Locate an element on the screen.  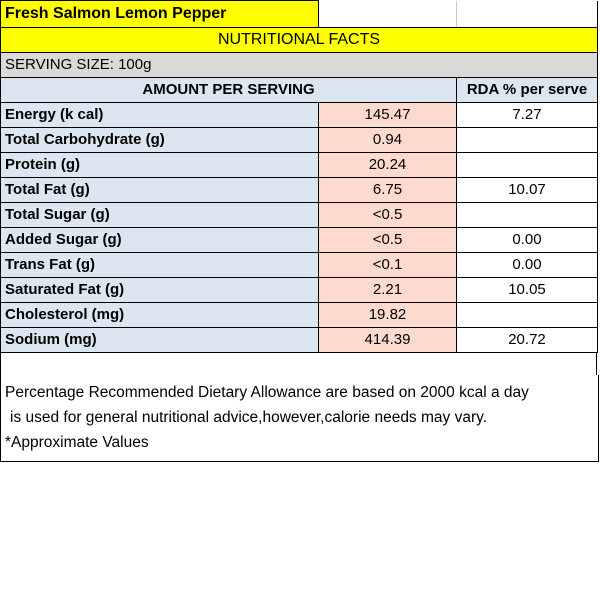
nutrient-label: Cholesterol (mg) is located at coordinates (159, 315).